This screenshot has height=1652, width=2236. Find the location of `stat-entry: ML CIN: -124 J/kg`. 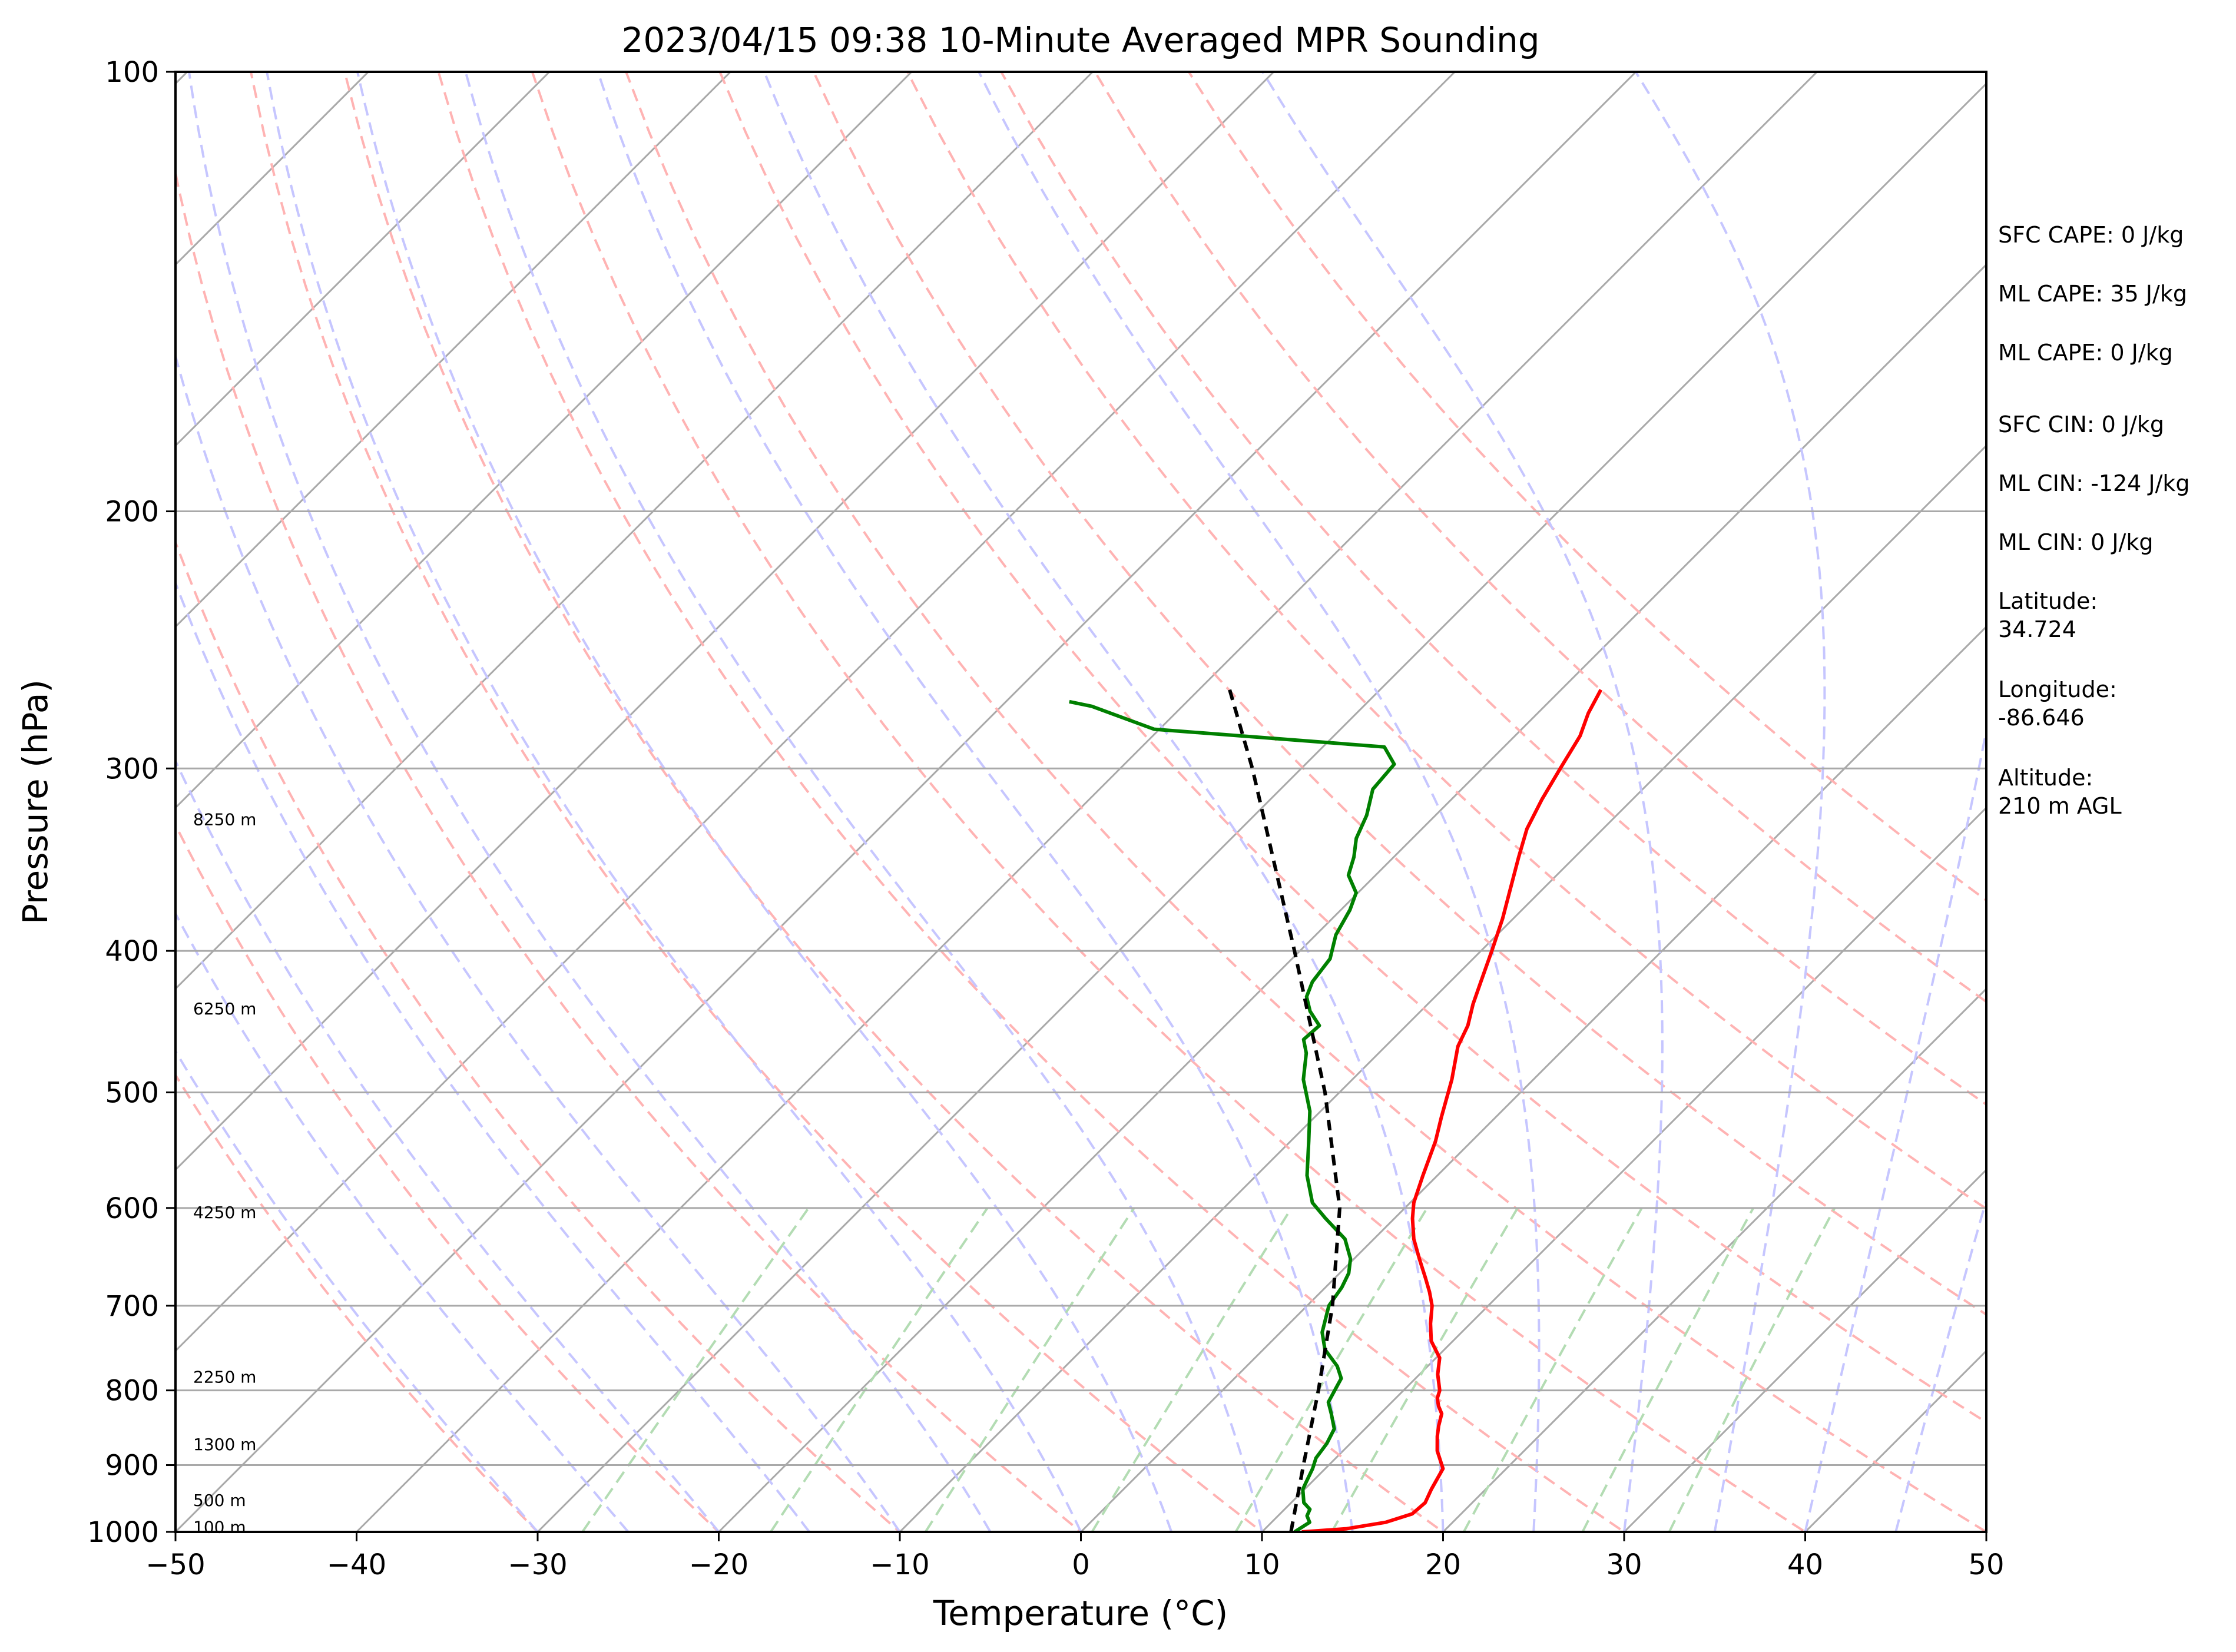

stat-entry: ML CIN: -124 J/kg is located at coordinates (2094, 483).